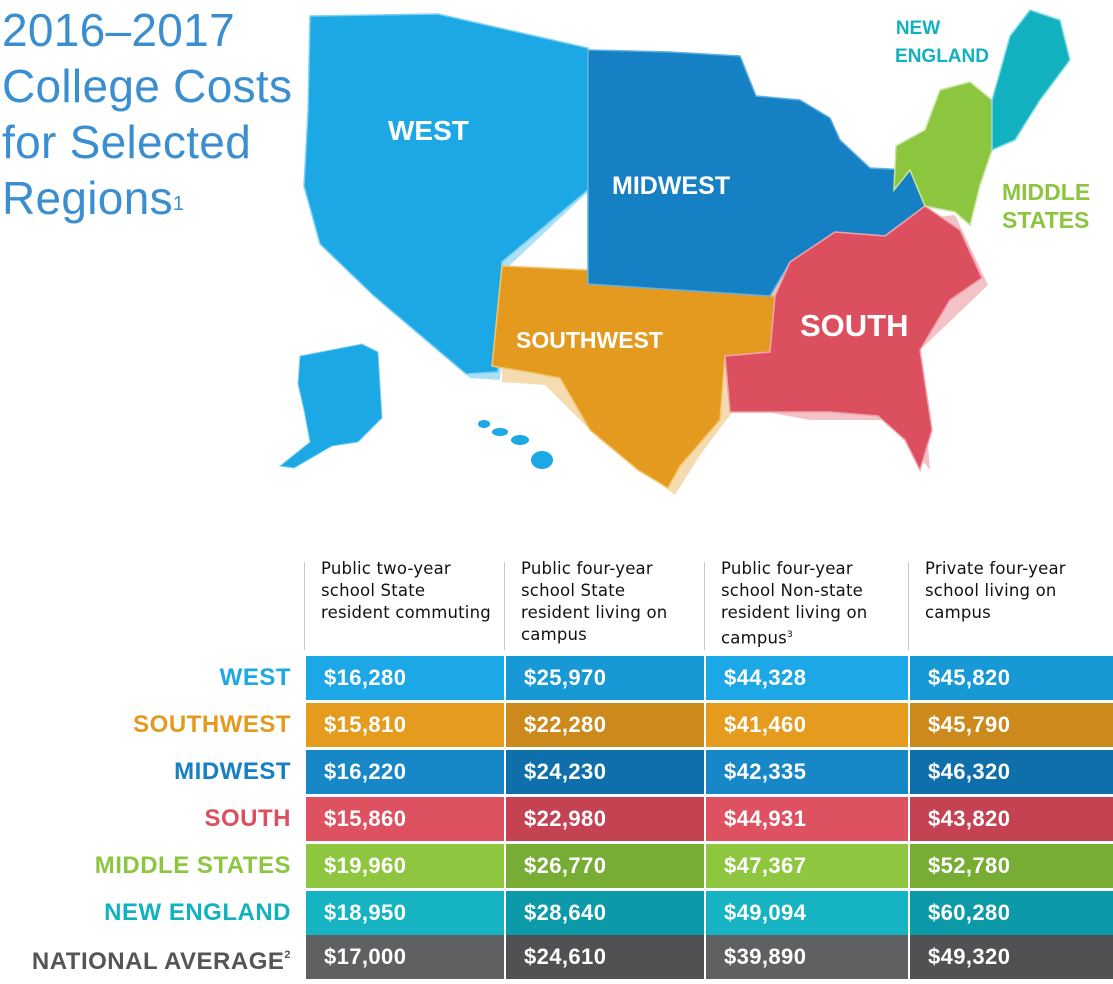  I want to click on row-label: SOUTH, so click(248, 819).